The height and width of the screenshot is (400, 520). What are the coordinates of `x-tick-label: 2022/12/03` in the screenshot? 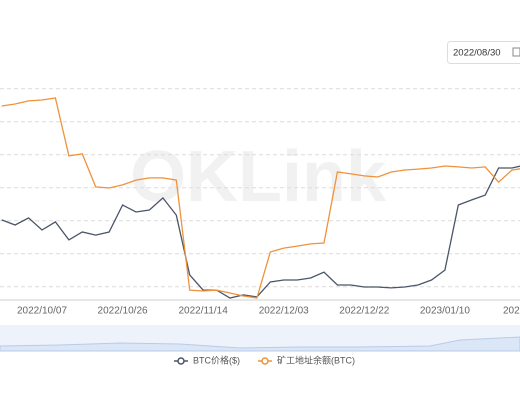 It's located at (284, 311).